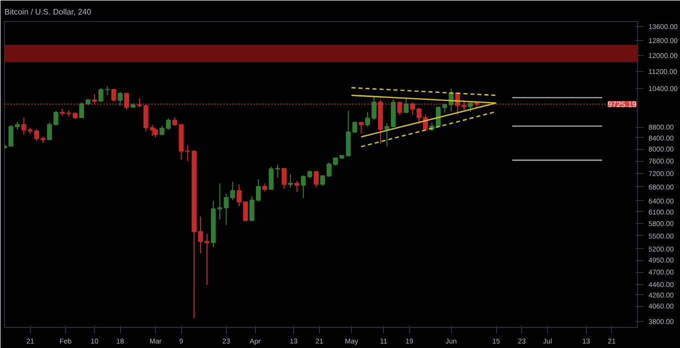 The image size is (680, 348). I want to click on chart-title: Bitcoin / U.S. Dollar, 240, so click(48, 12).